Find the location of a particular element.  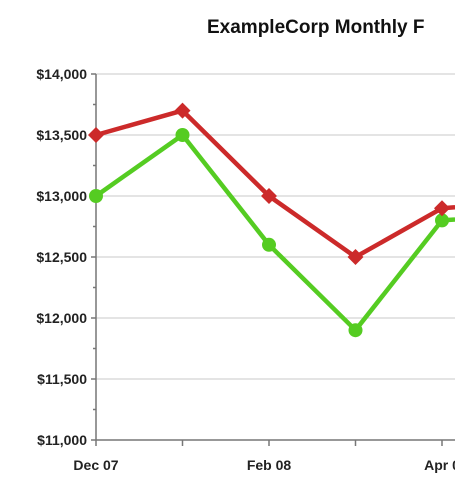

y-tick-label: $14,000 is located at coordinates (61, 74).